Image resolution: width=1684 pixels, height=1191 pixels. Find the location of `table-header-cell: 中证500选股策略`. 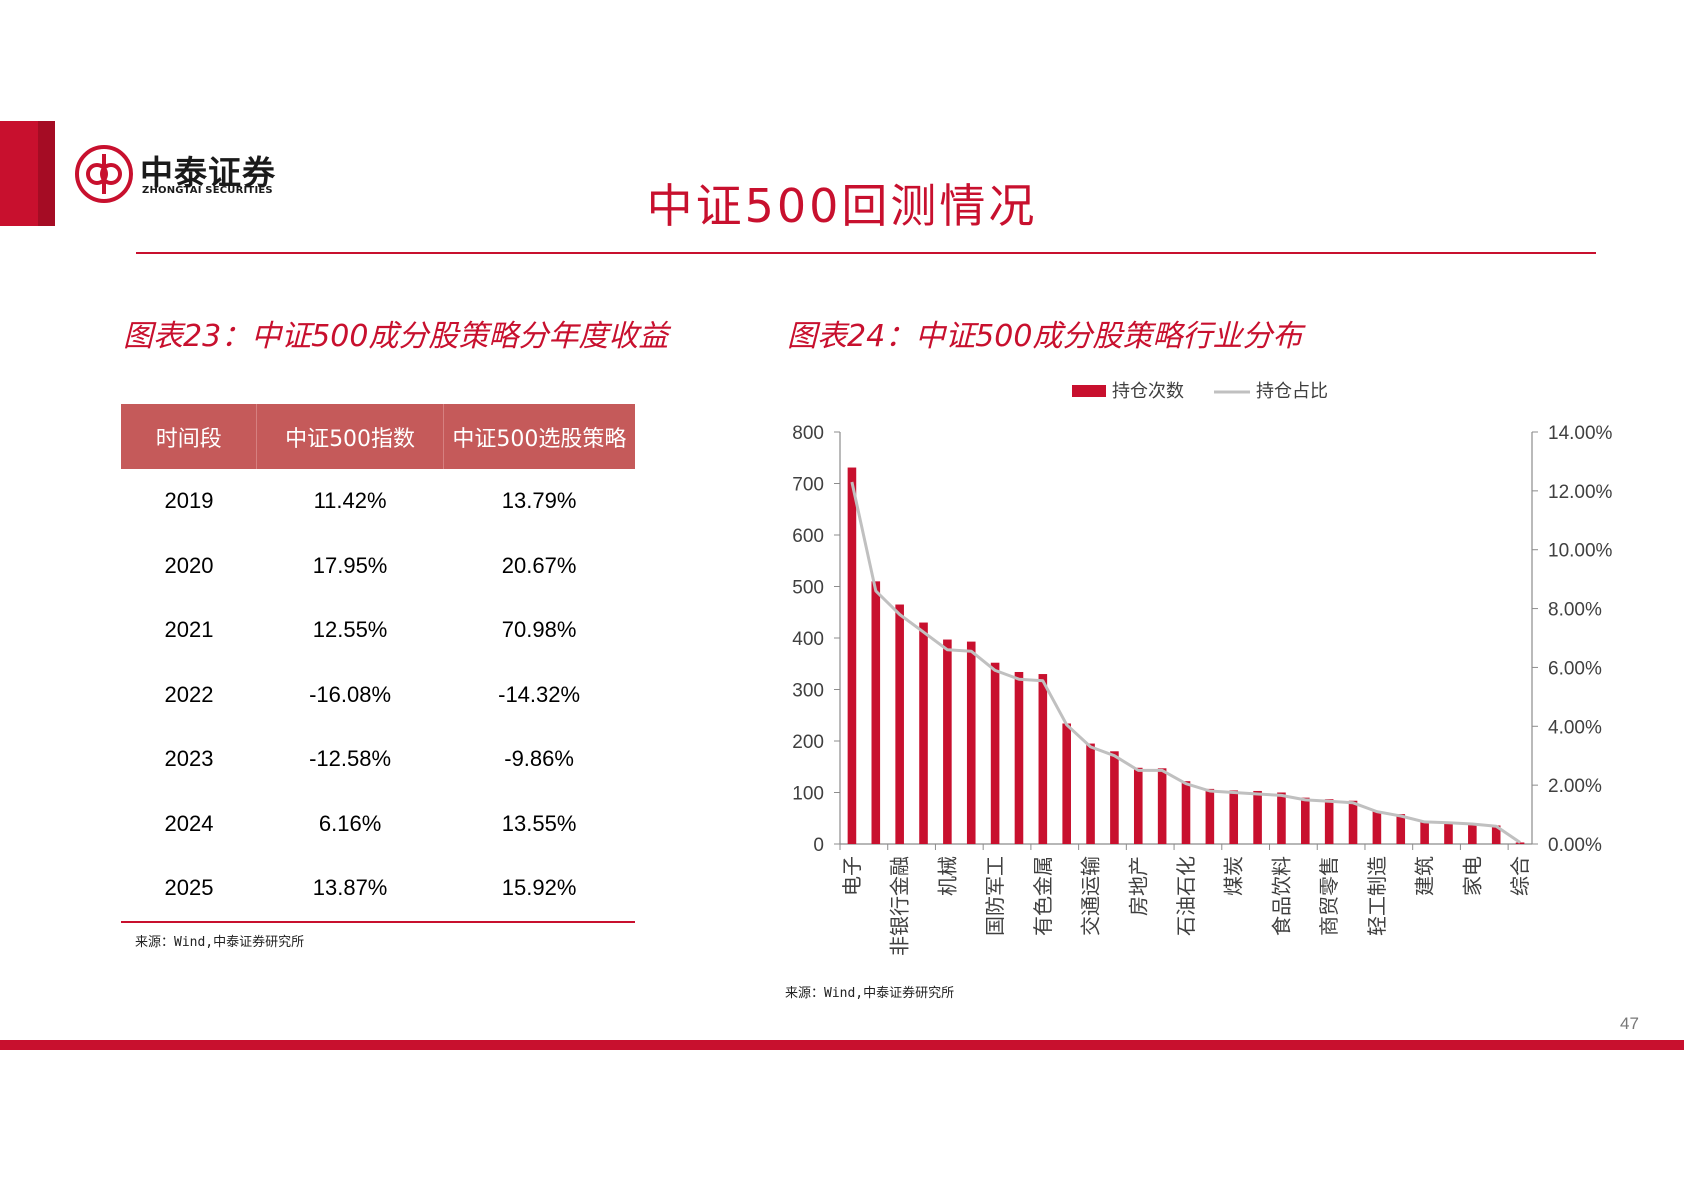

table-header-cell: 中证500选股策略 is located at coordinates (538, 436).